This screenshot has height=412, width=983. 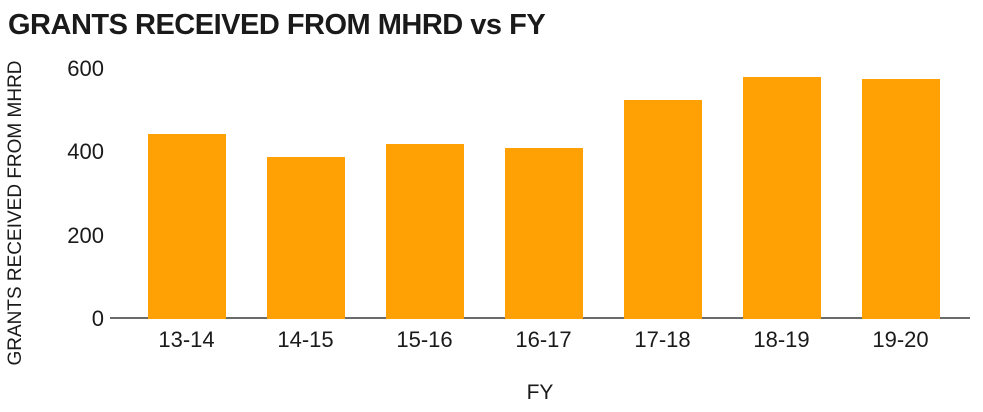 What do you see at coordinates (781, 339) in the screenshot?
I see `x-tick-label: 18-19` at bounding box center [781, 339].